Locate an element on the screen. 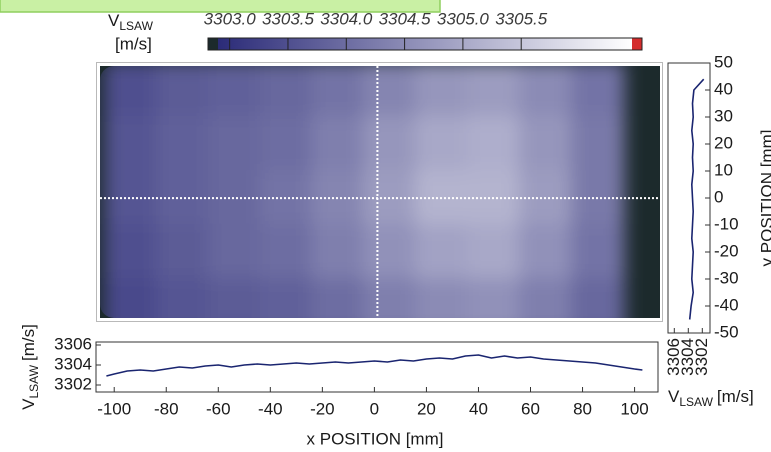 This screenshot has width=771, height=452. colorbar is located at coordinates (425, 44).